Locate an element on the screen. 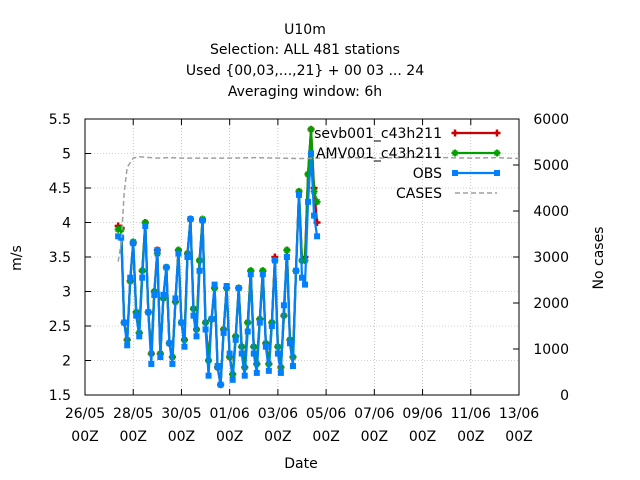 The image size is (640, 480). legend-entry: AMV001_c43h211 is located at coordinates (408, 154).